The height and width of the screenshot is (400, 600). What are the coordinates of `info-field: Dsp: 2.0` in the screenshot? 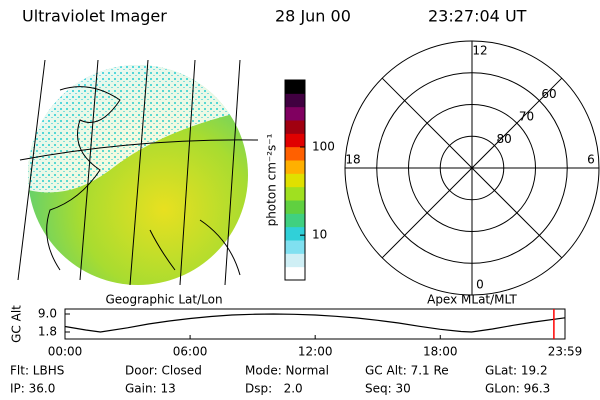 It's located at (274, 389).